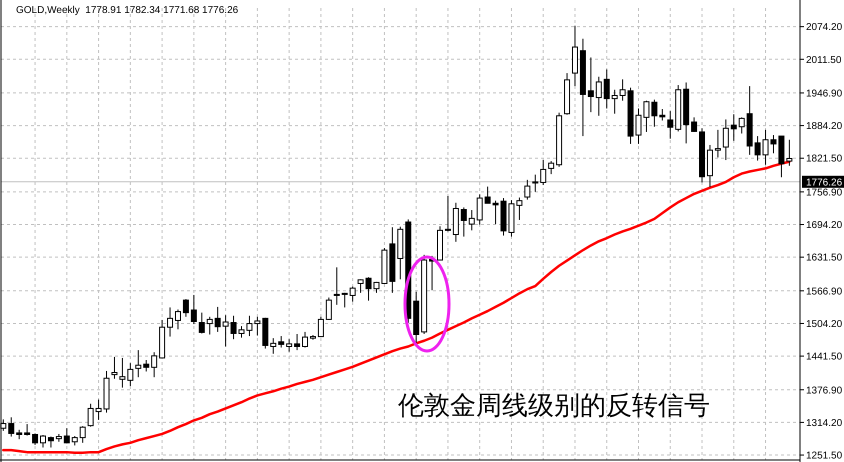 This screenshot has width=844, height=462. What do you see at coordinates (127, 10) in the screenshot?
I see `title: GOLD,Weekly 1778.91 1782.34 1771.68 1776.26` at bounding box center [127, 10].